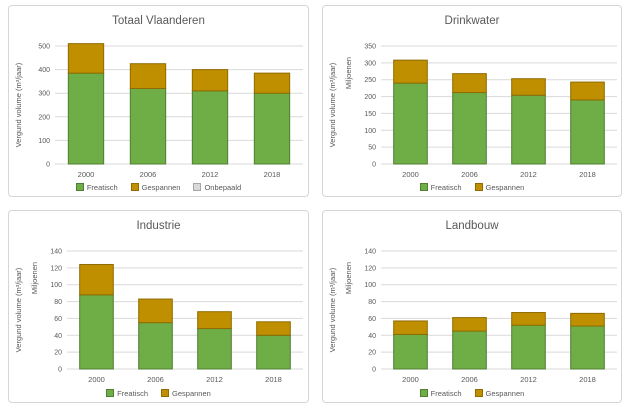 This screenshot has width=631, height=411. I want to click on y-tick-label: 400, so click(44, 70).